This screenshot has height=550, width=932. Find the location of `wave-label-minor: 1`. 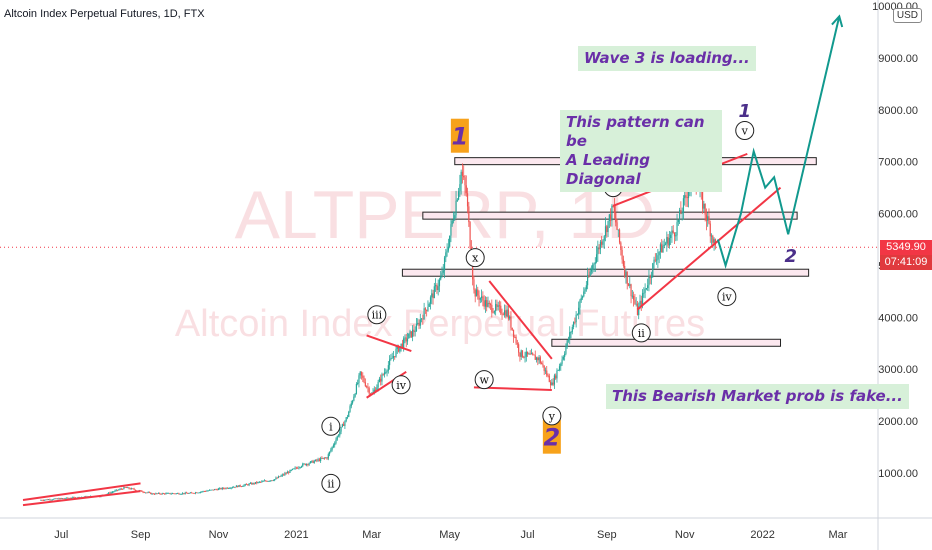

wave-label-minor: 1 is located at coordinates (744, 111).